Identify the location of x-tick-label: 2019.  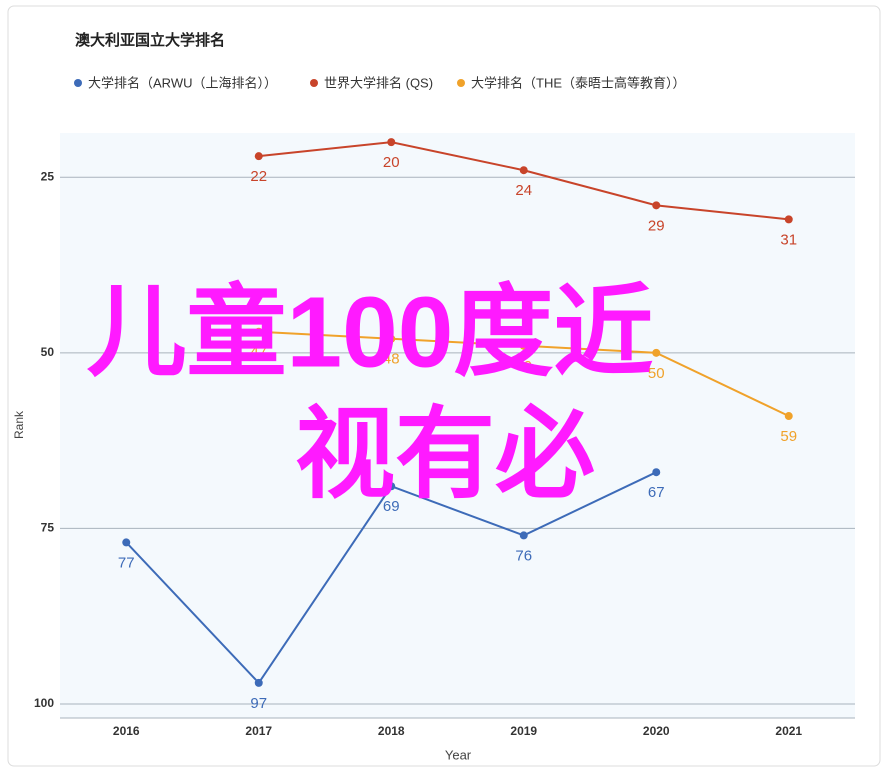
(523, 731).